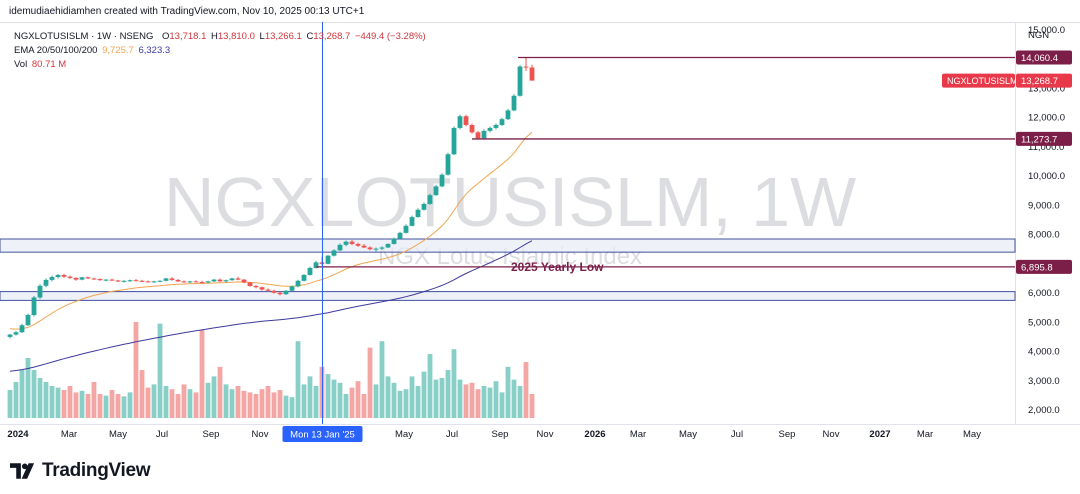 Image resolution: width=1080 pixels, height=494 pixels. Describe the element at coordinates (1044, 293) in the screenshot. I see `y-tick-label: 6,000.0` at that location.